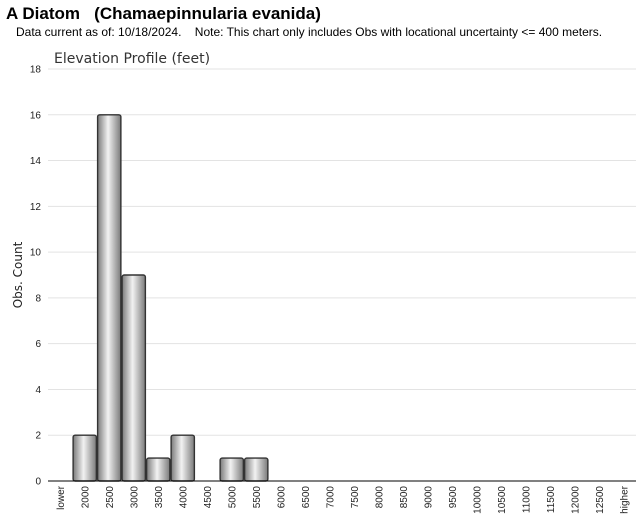  I want to click on page-title: A Diatom (Chamaepinnularia evanida), so click(163, 13).